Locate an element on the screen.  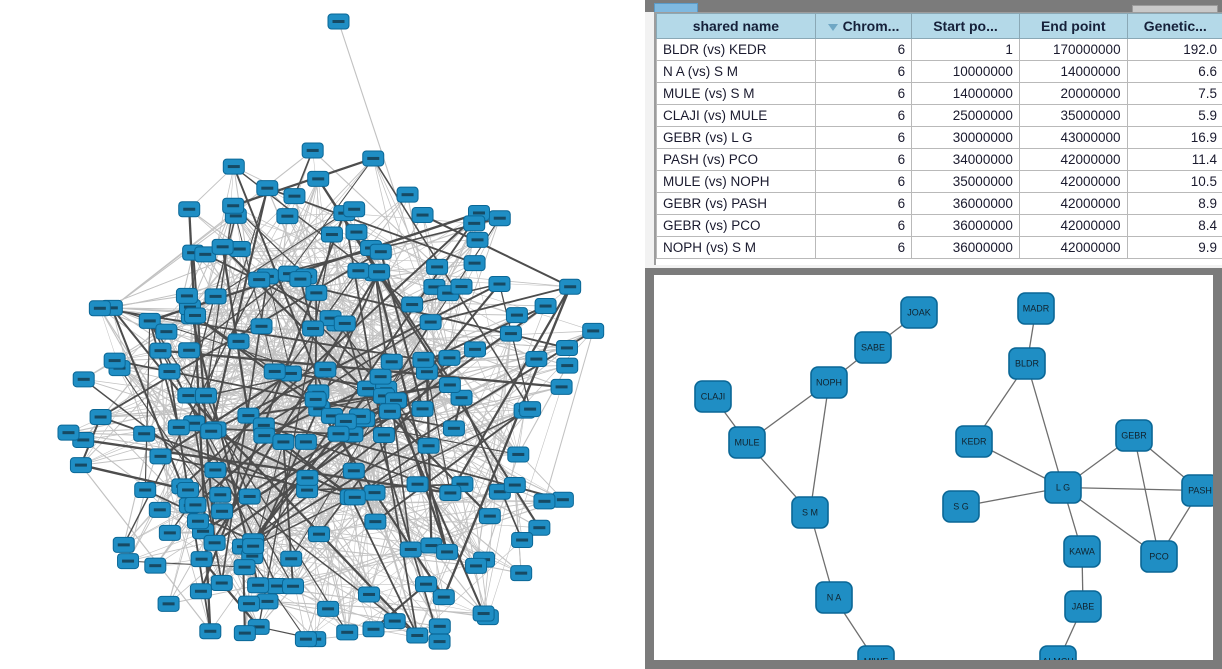
cell-end: 35000000 is located at coordinates (1073, 115).